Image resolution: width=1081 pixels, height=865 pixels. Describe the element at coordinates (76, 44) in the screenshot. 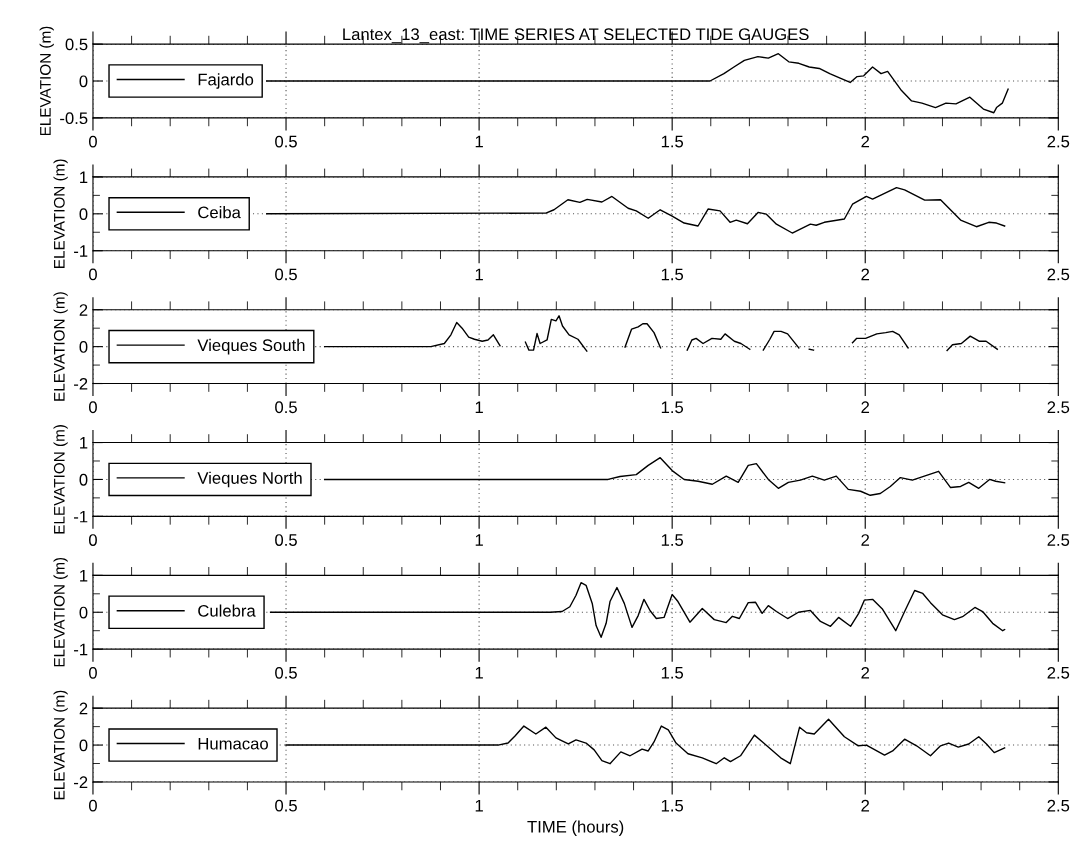

I see `y-tick-label: 0.5` at that location.